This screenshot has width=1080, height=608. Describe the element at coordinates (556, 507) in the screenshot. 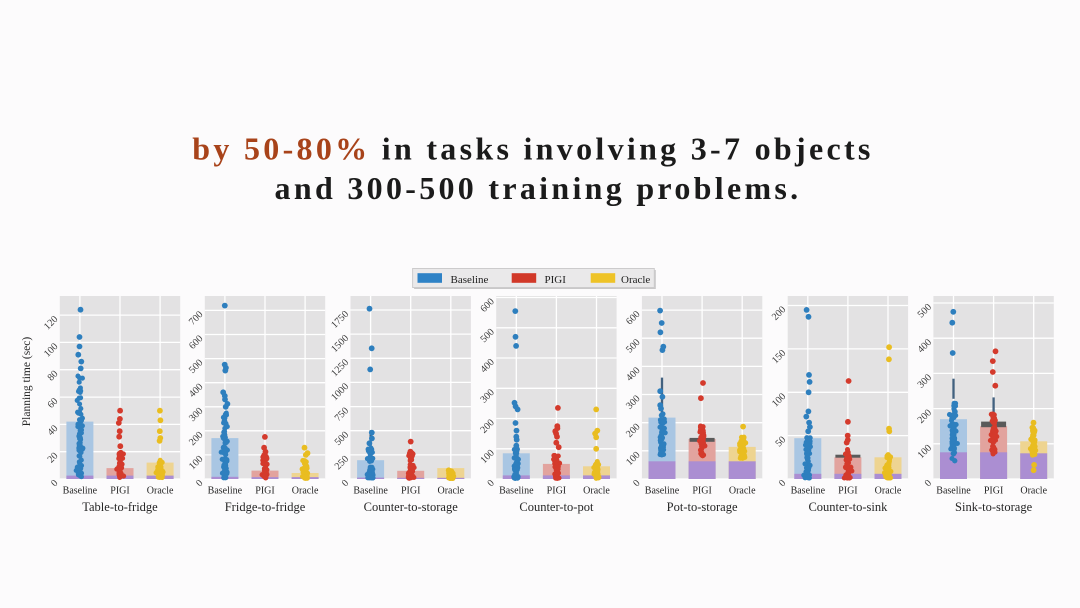

I see `svg-text: Counter-to-pot` at that location.